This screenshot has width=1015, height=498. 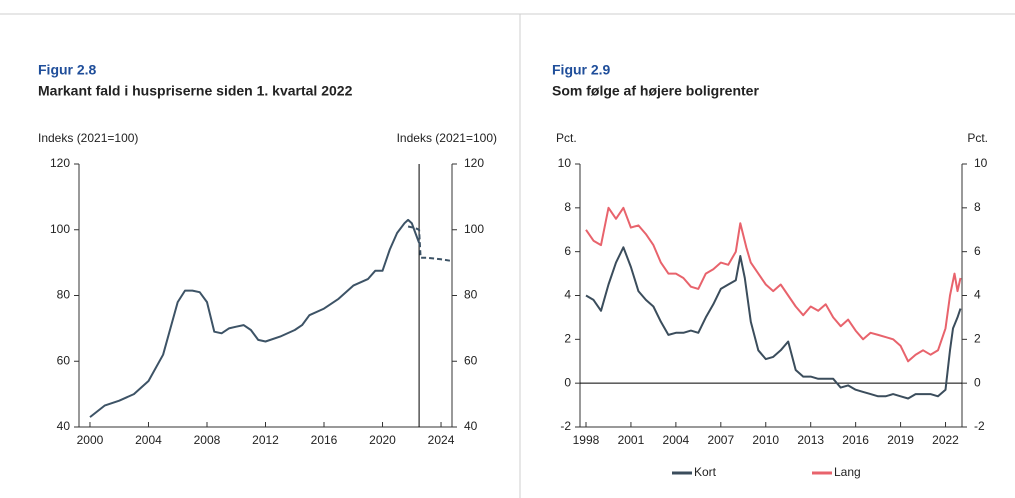 I want to click on x-tick-label: 2020, so click(x=382, y=440).